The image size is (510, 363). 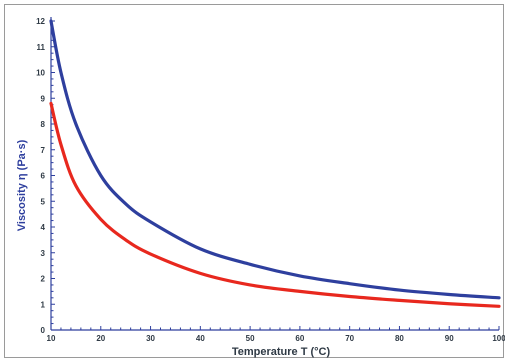 What do you see at coordinates (43, 253) in the screenshot?
I see `y-tick-label: 3` at bounding box center [43, 253].